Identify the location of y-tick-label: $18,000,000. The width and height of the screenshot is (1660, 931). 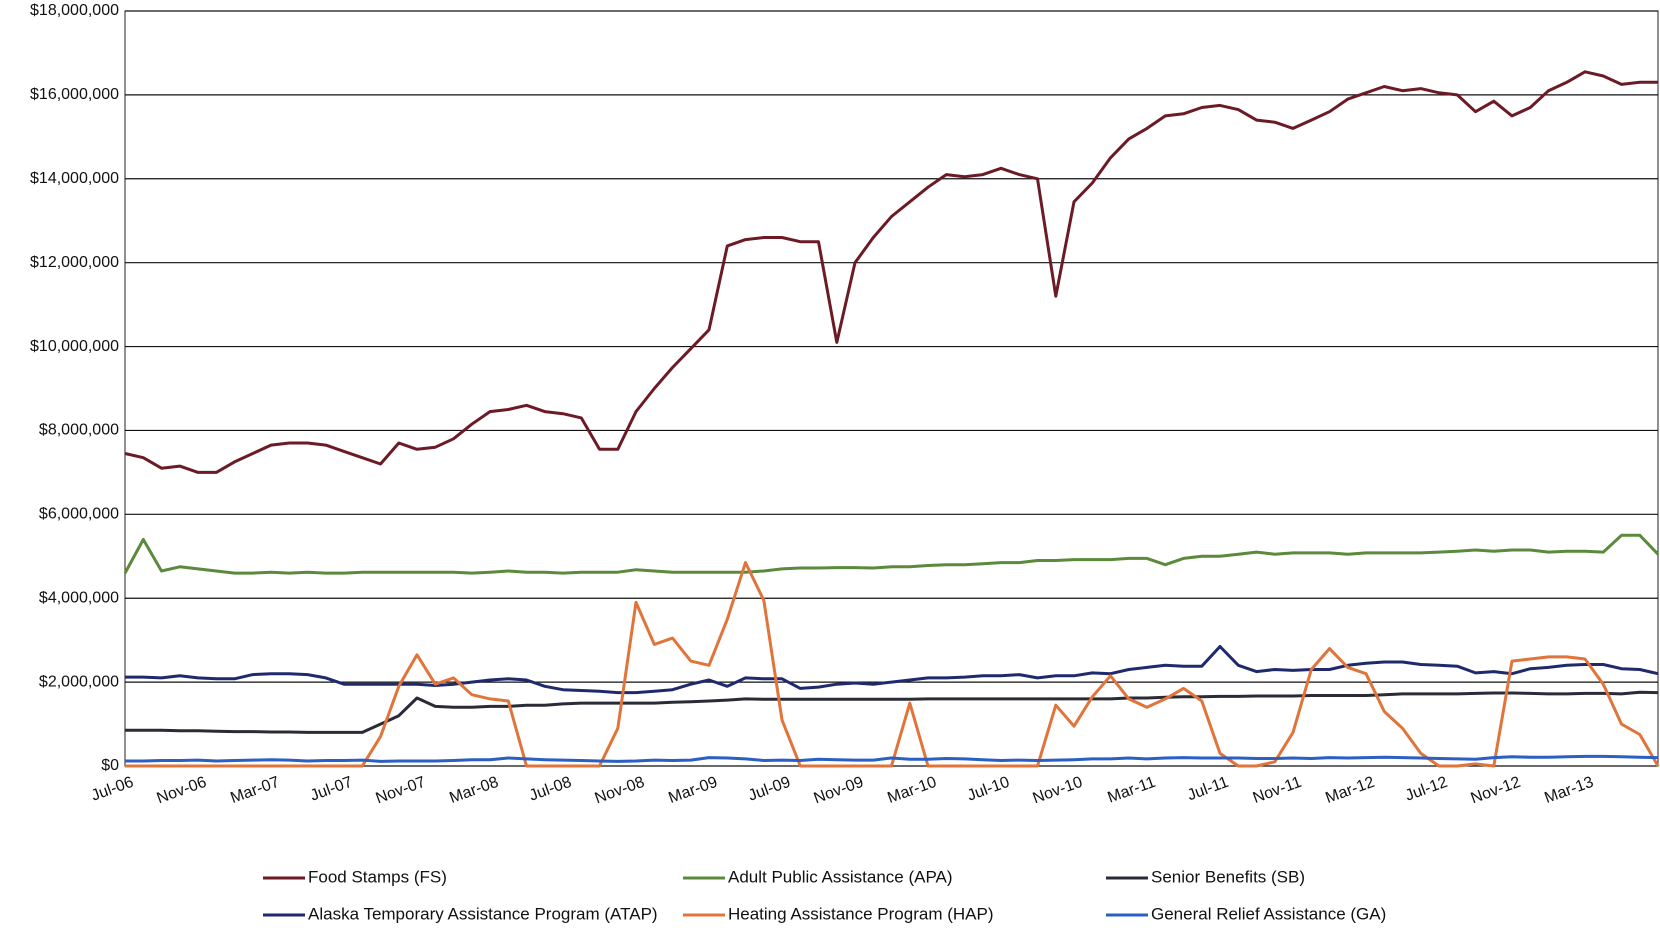
(74, 10).